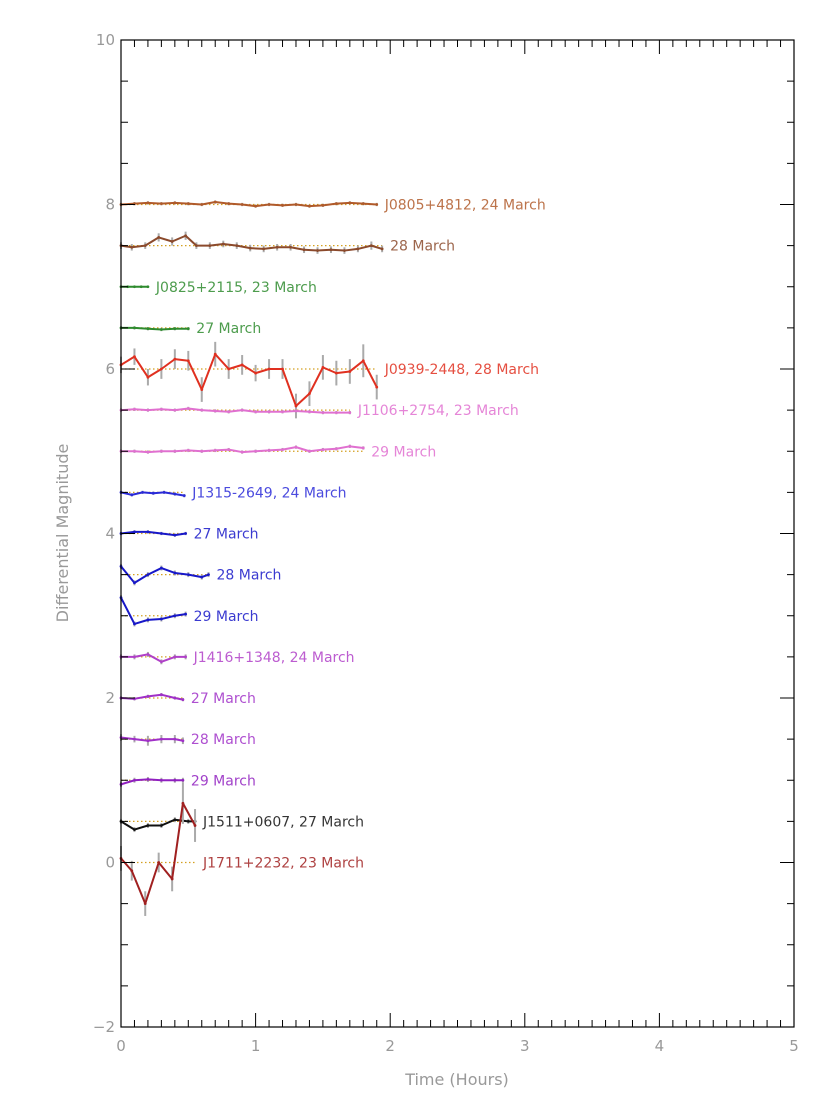  I want to click on series-label: J0825+2115, 23 March, so click(236, 288).